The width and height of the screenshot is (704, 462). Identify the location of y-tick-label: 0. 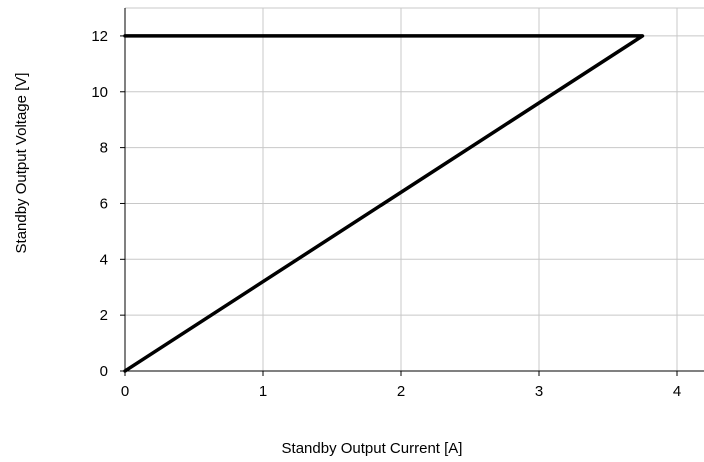
(104, 371).